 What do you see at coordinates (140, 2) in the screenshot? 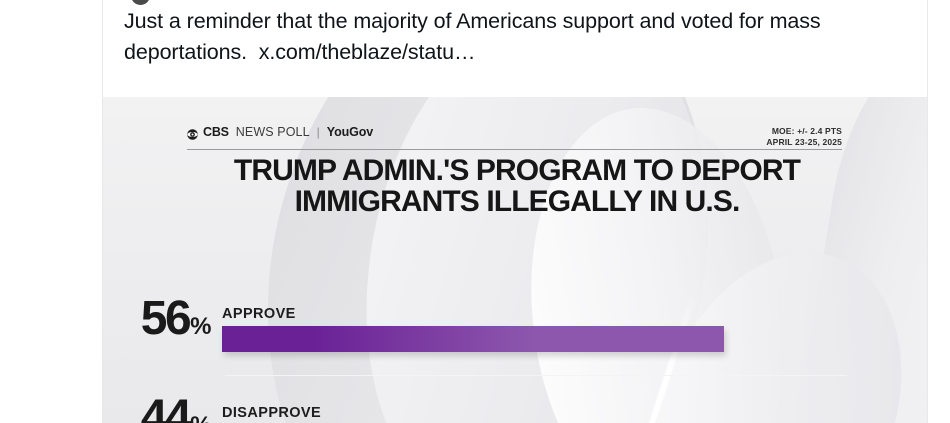
I see `avatar` at bounding box center [140, 2].